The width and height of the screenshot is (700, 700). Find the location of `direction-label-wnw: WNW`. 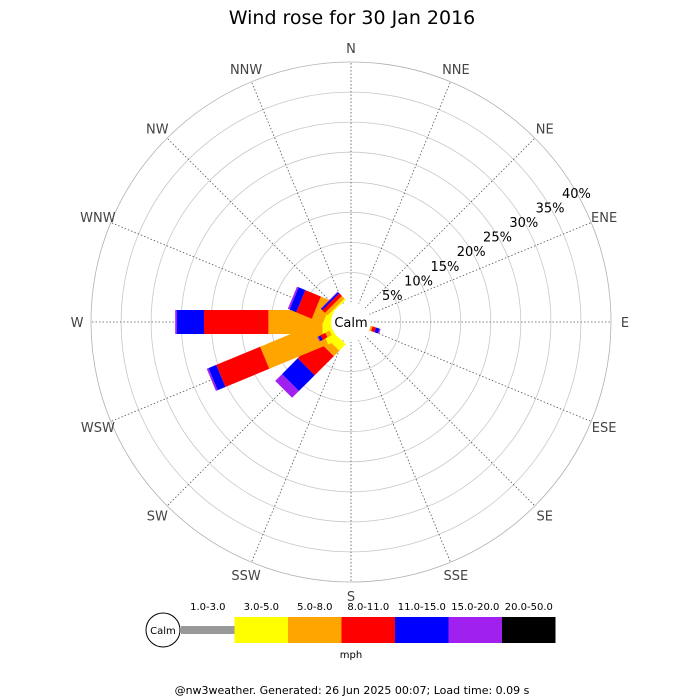

direction-label-wnw: WNW is located at coordinates (98, 218).